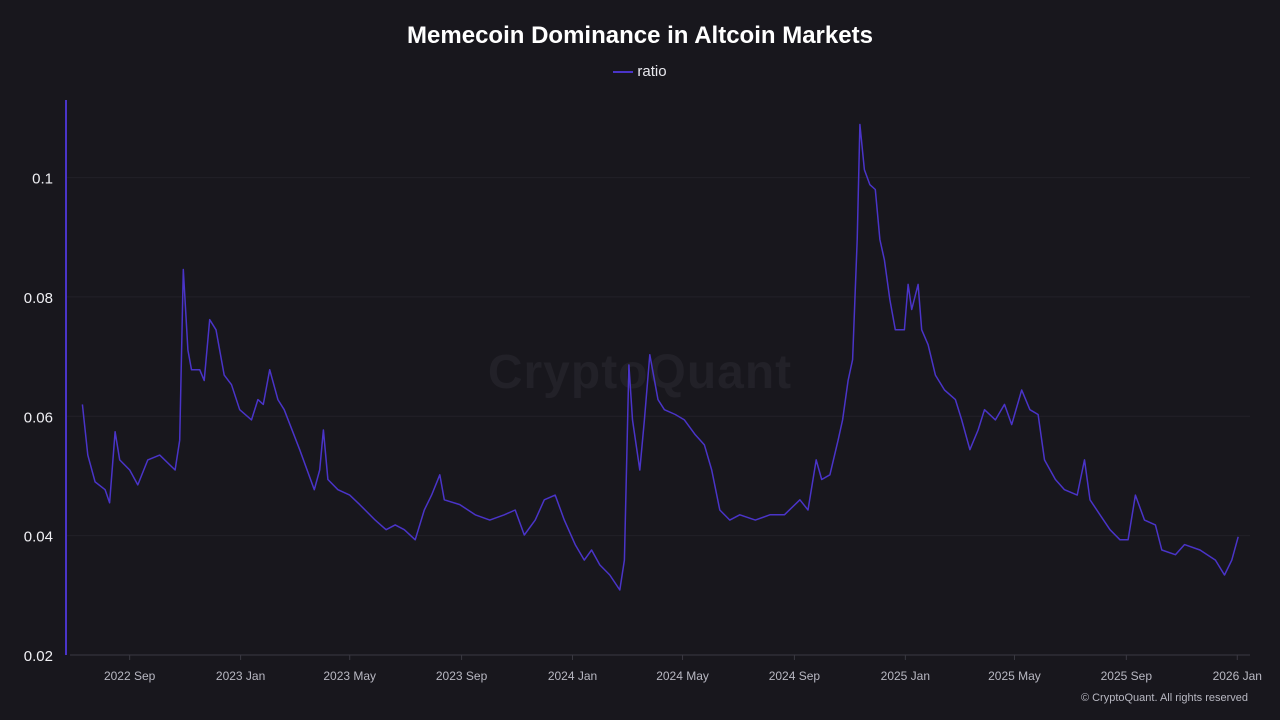 Image resolution: width=1280 pixels, height=720 pixels. Describe the element at coordinates (1127, 676) in the screenshot. I see `x-tick-label: 2025 Sep` at that location.